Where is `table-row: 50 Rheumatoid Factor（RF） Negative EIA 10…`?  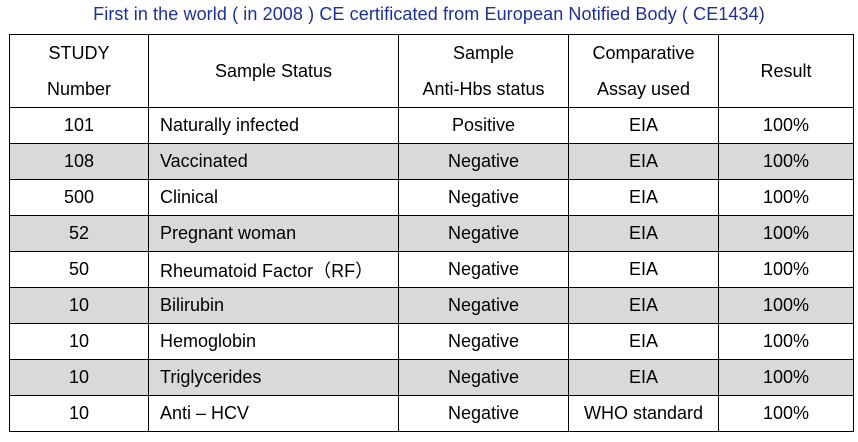 table-row: 50 Rheumatoid Factor（RF） Negative EIA 10… is located at coordinates (431, 269).